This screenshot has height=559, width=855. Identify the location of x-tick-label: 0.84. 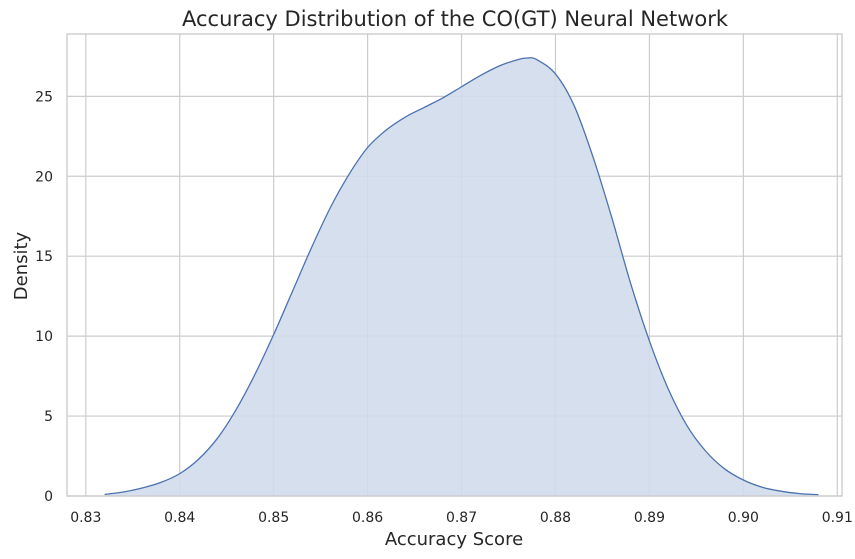
(179, 518).